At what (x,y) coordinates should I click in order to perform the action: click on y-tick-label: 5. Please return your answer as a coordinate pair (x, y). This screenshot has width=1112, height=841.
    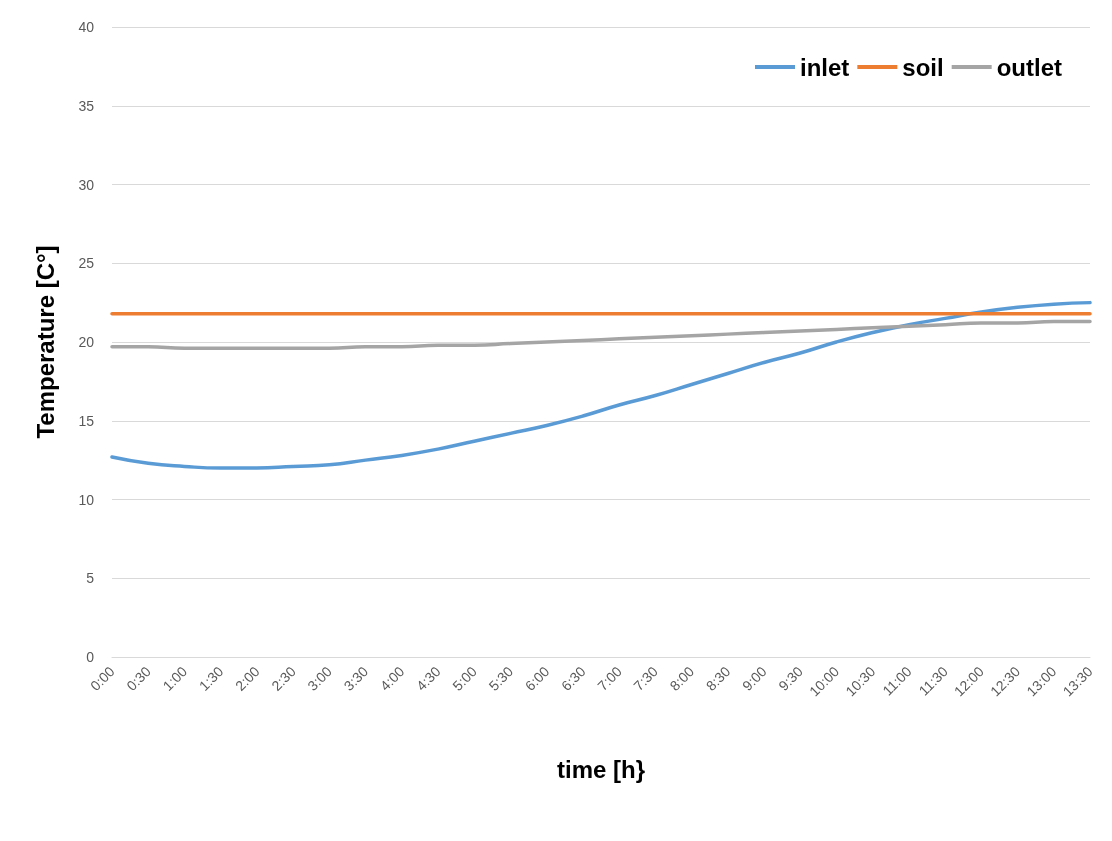
    Looking at the image, I should click on (90, 578).